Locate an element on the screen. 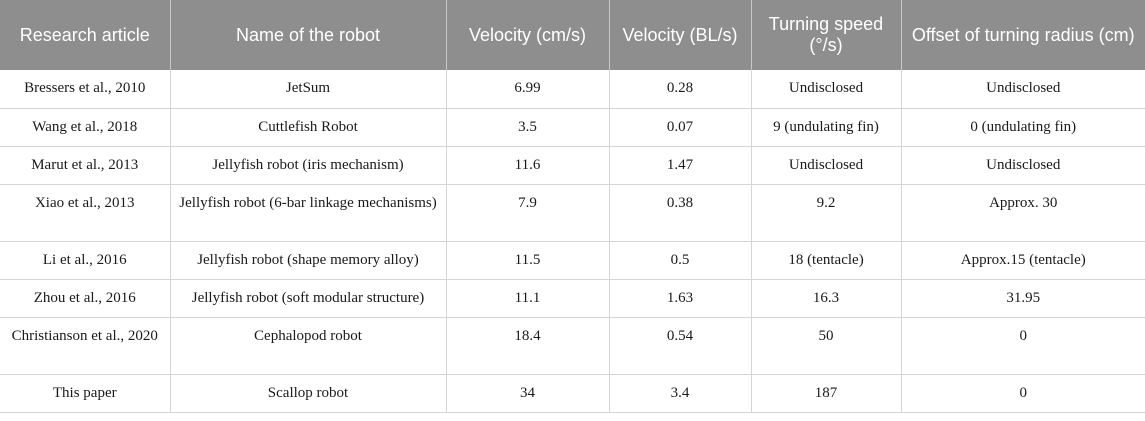  cell-article: Christianson et al., 2020 is located at coordinates (85, 346).